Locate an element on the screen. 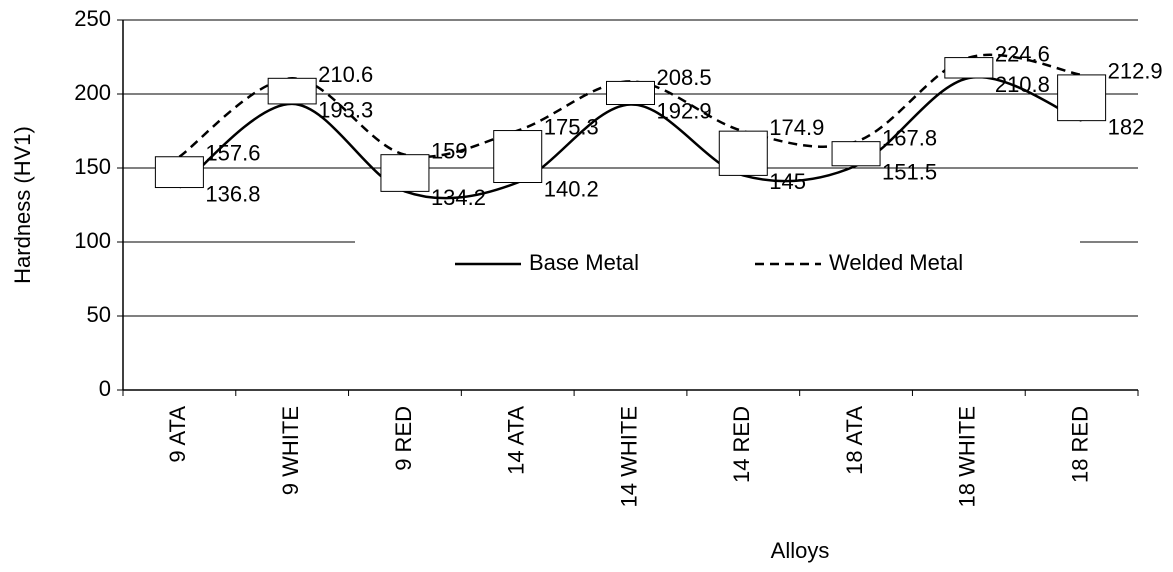  data-label: 174.9 is located at coordinates (796, 127).